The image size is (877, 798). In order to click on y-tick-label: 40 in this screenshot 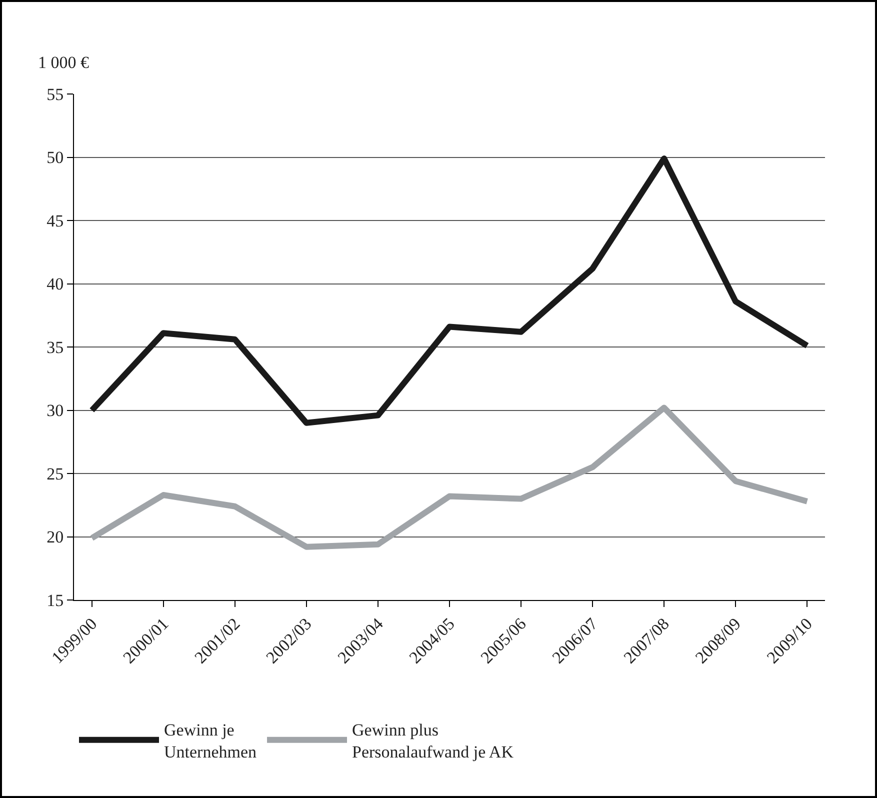, I will do `click(55, 284)`.